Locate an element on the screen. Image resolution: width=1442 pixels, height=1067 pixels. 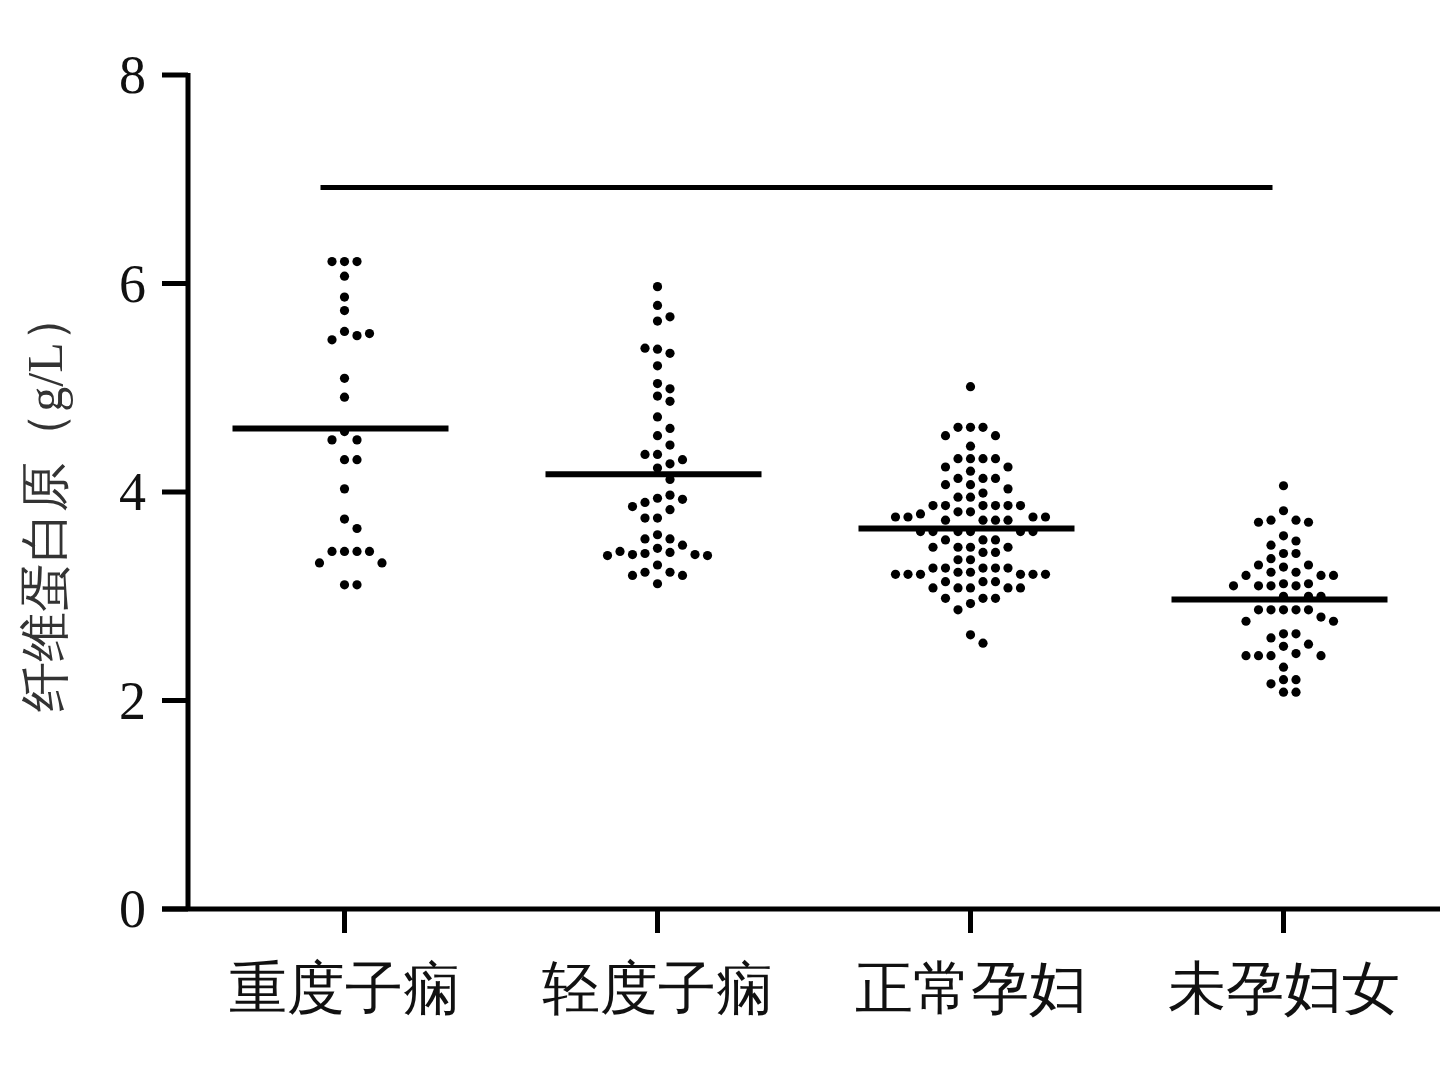
y-tick-label: 0 is located at coordinates (132, 909).